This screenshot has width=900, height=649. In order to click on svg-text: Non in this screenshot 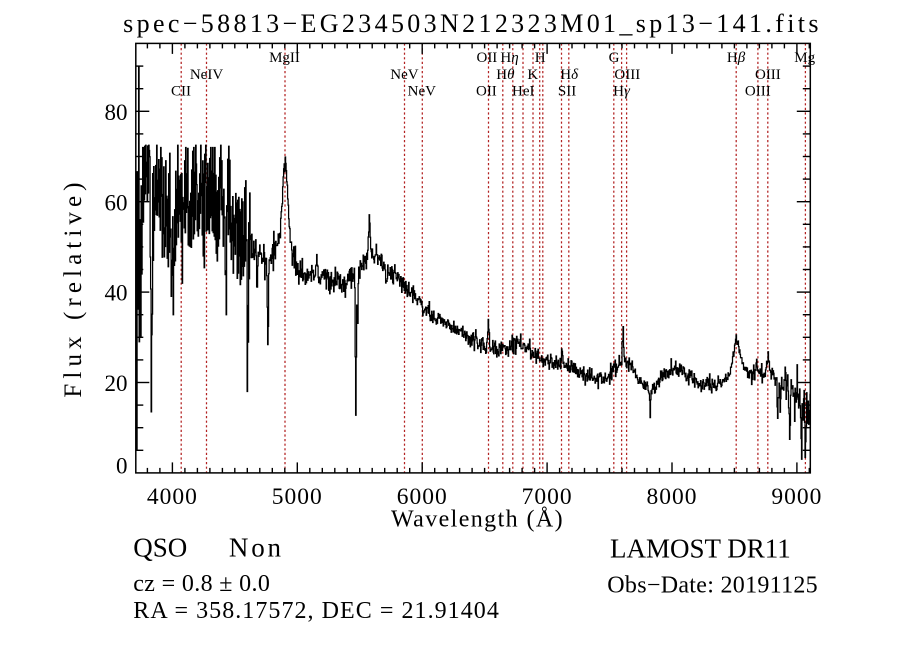, I will do `click(256, 548)`.